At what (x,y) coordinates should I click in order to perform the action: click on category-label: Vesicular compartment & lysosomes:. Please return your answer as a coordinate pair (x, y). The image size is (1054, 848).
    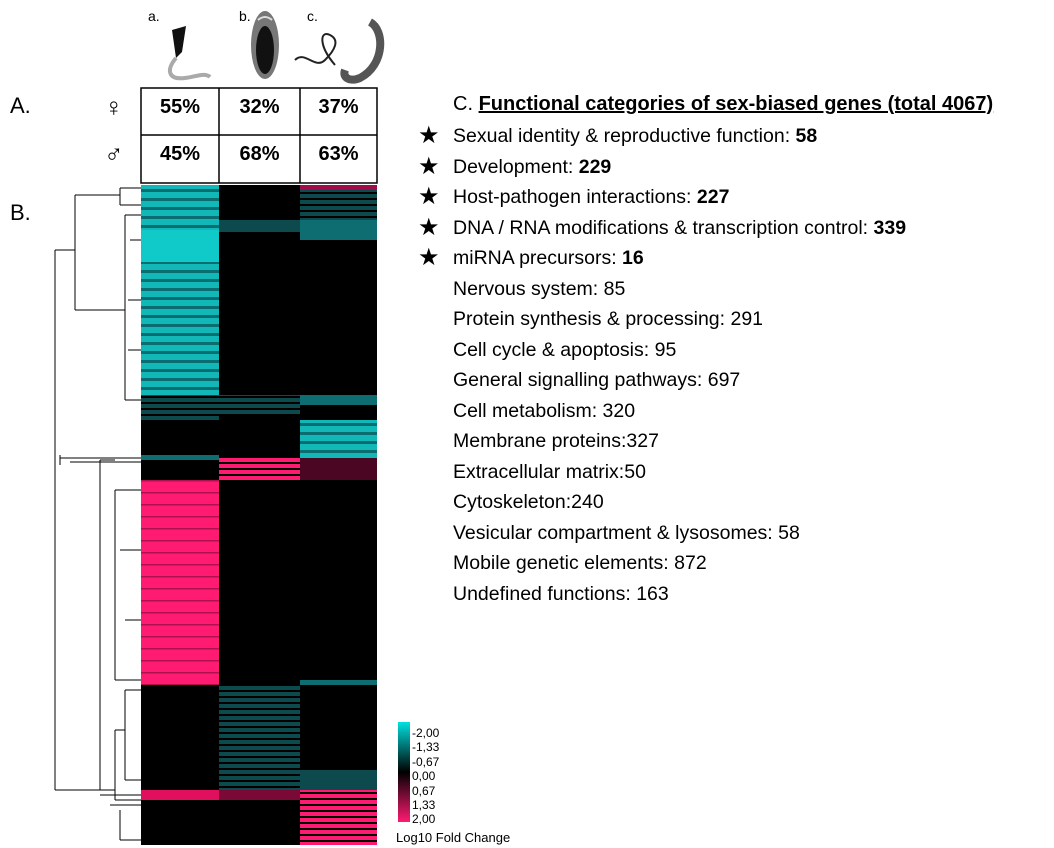
    Looking at the image, I should click on (616, 532).